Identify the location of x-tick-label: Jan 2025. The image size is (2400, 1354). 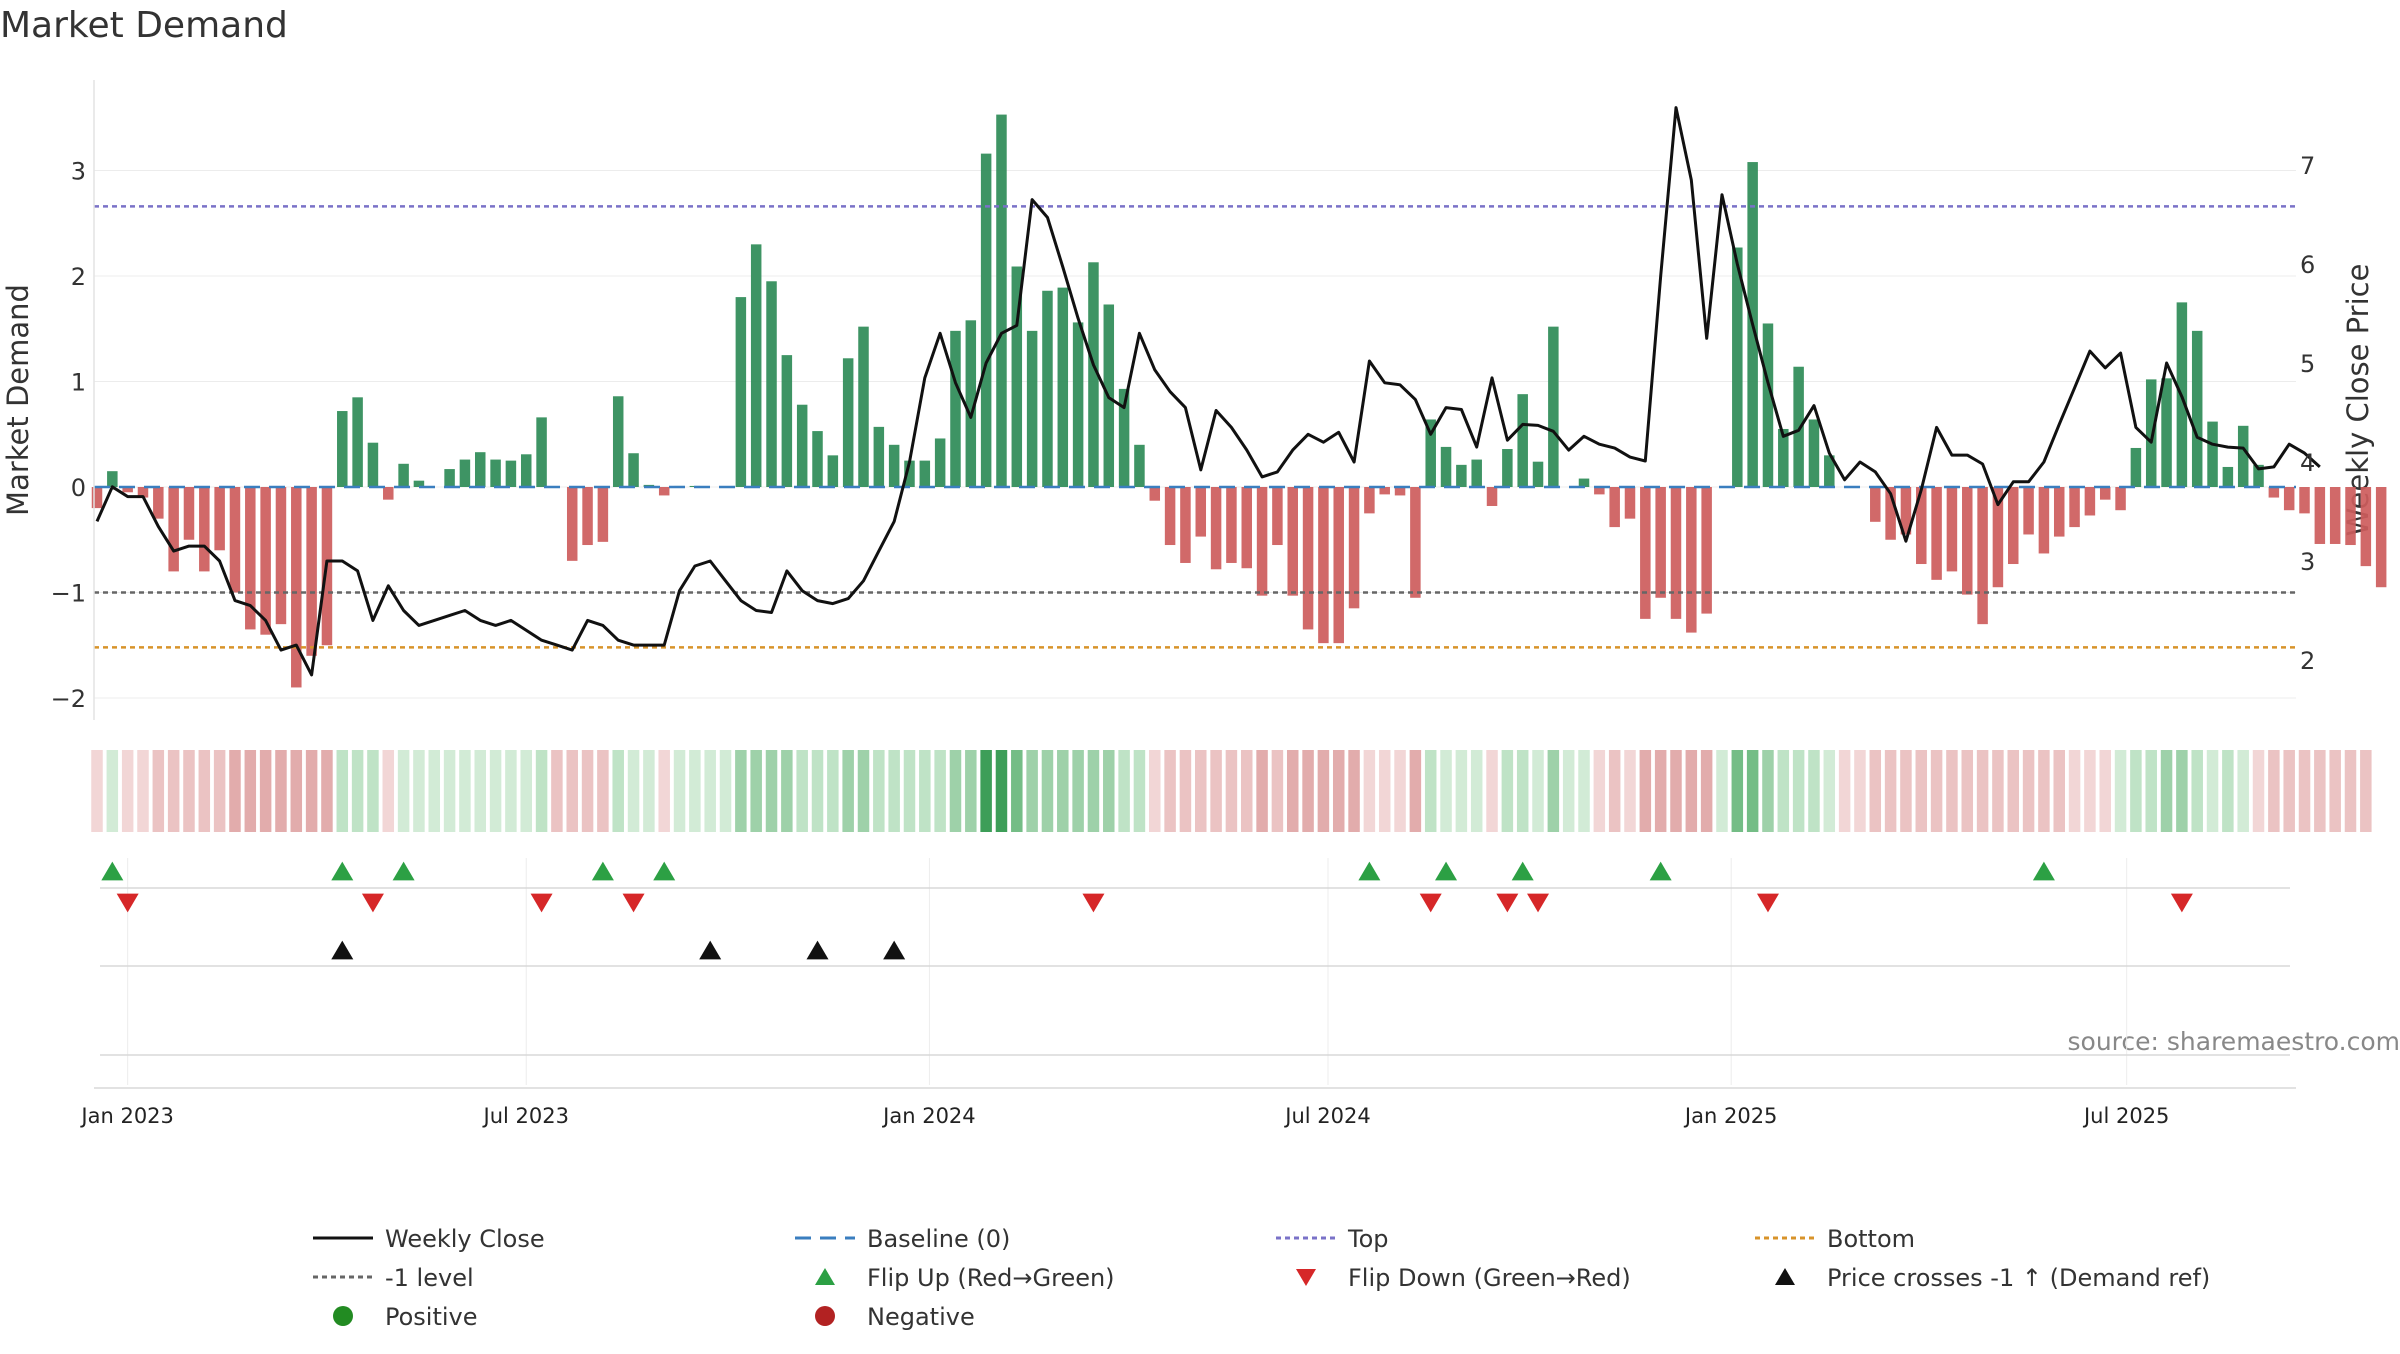
(1730, 1116).